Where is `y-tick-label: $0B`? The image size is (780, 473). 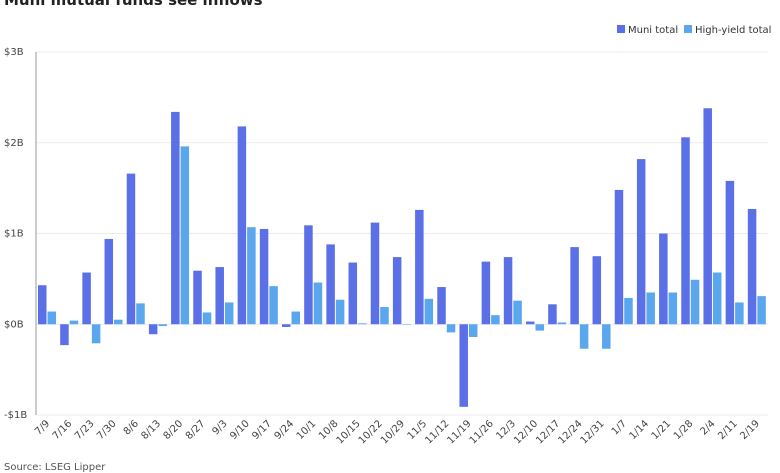 y-tick-label: $0B is located at coordinates (14, 324).